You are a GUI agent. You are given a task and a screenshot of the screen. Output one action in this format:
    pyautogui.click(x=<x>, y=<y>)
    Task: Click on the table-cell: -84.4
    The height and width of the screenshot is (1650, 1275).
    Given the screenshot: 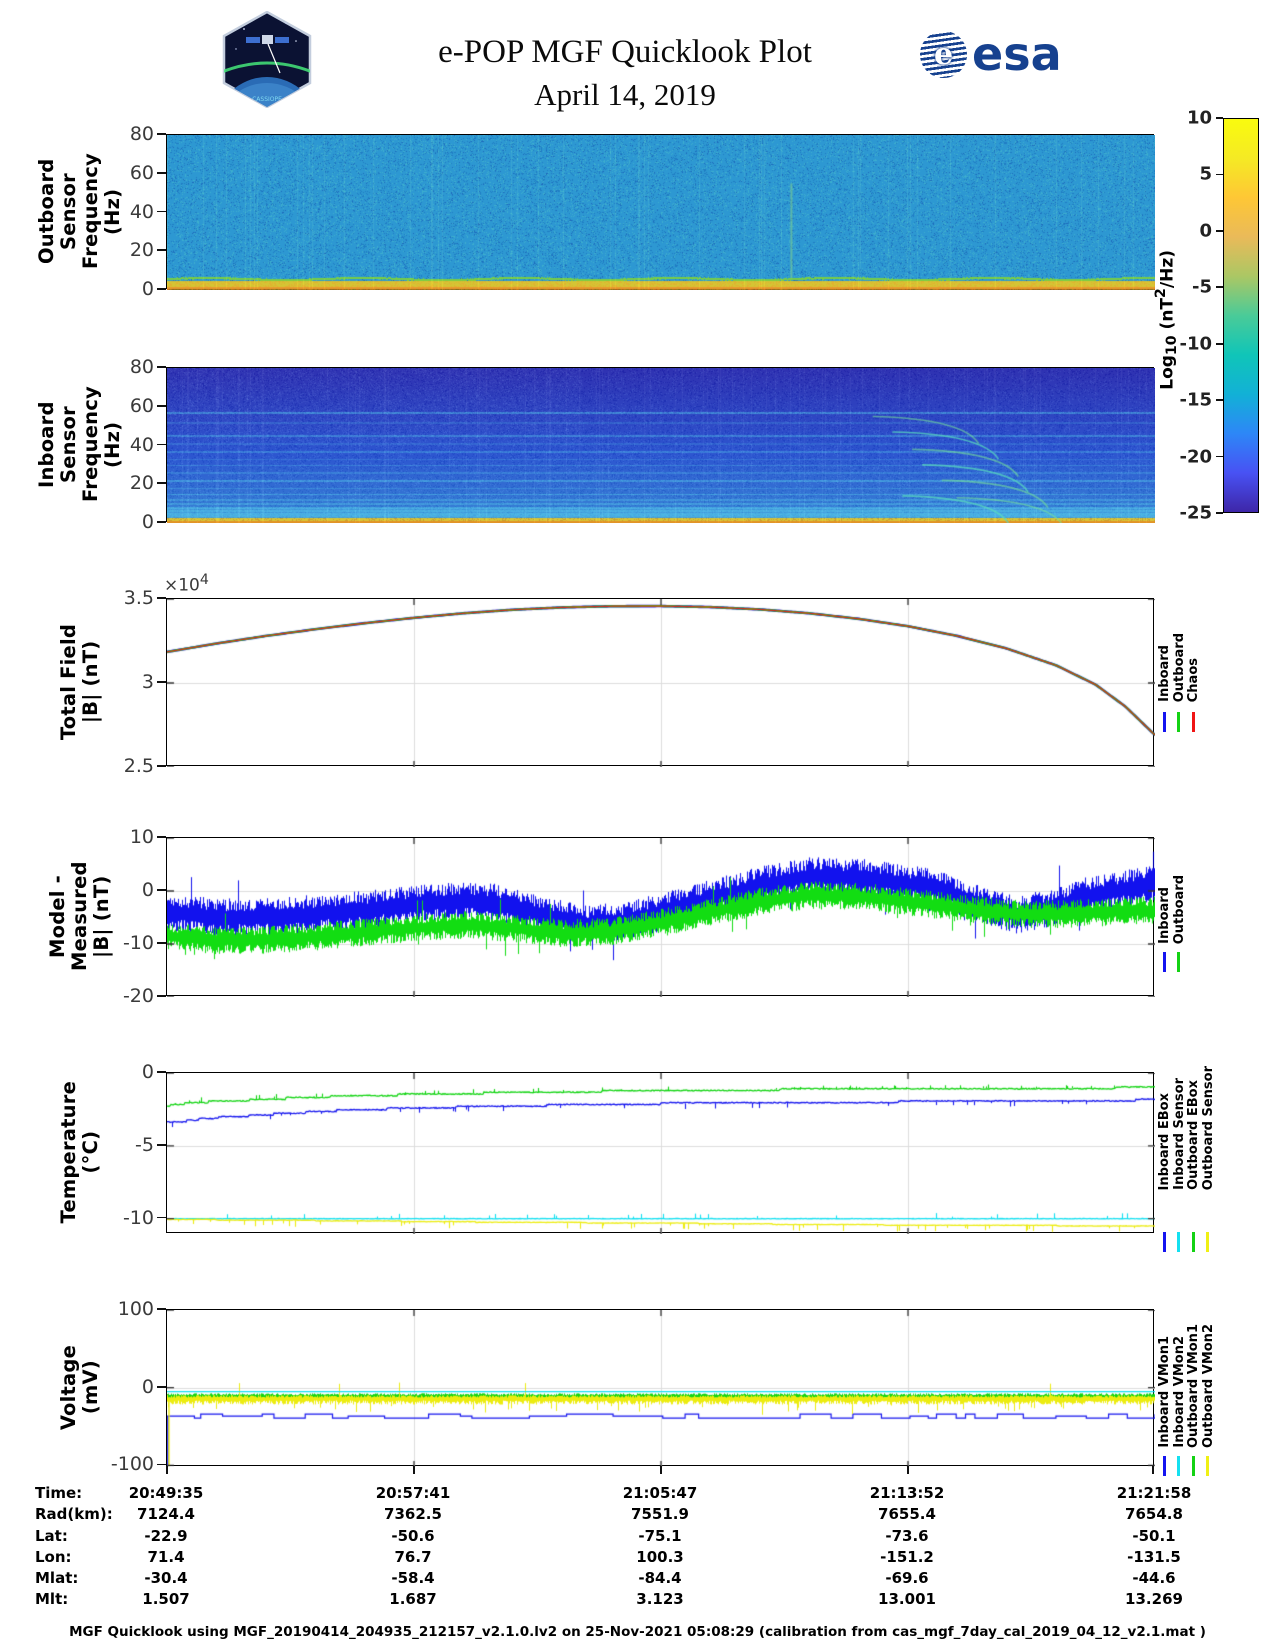 What is the action you would take?
    pyautogui.click(x=660, y=1578)
    